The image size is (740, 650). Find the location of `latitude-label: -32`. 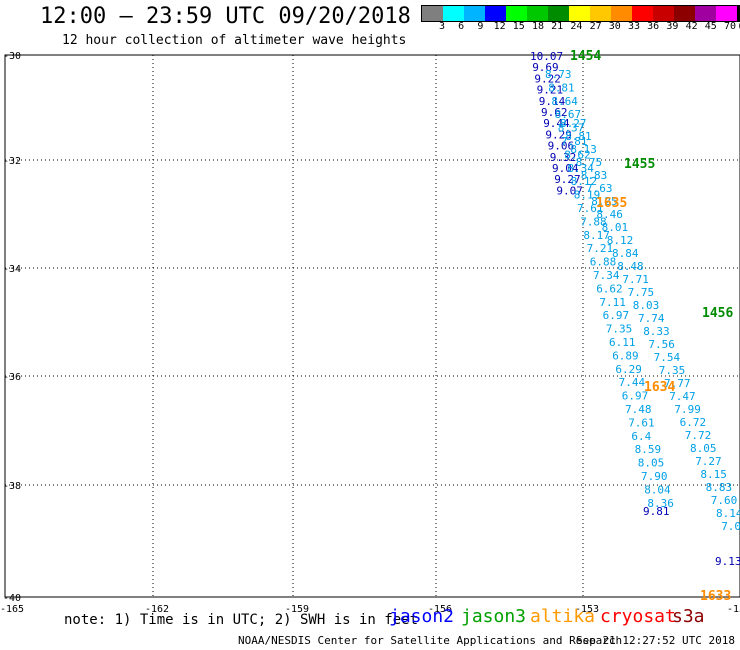

latitude-label: -32 is located at coordinates (12, 161).